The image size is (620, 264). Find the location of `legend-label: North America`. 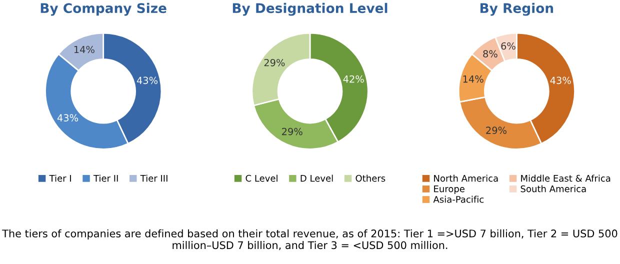

legend-label: North America is located at coordinates (466, 178).